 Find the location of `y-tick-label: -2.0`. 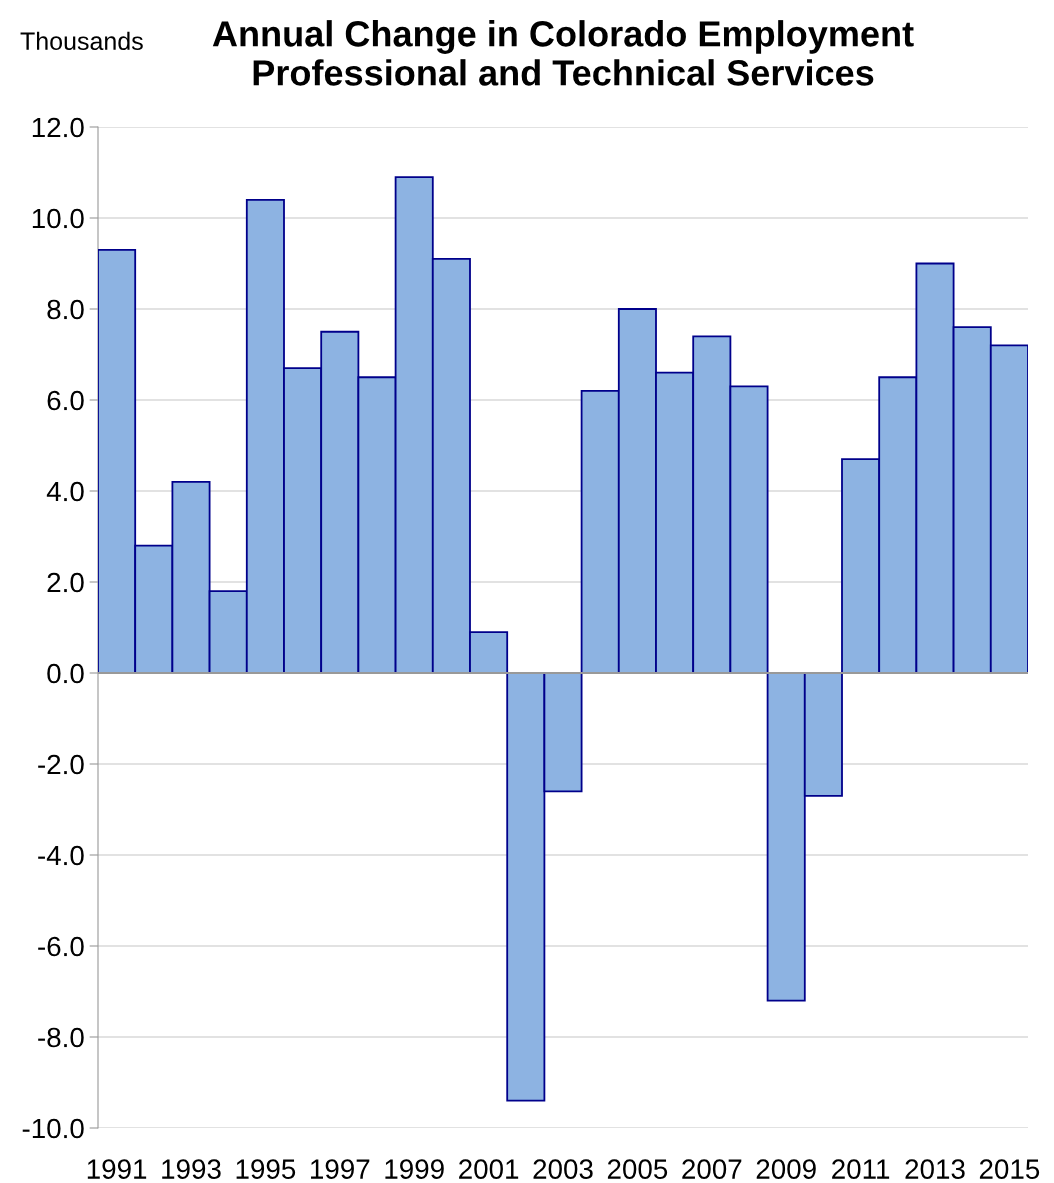

y-tick-label: -2.0 is located at coordinates (61, 764).